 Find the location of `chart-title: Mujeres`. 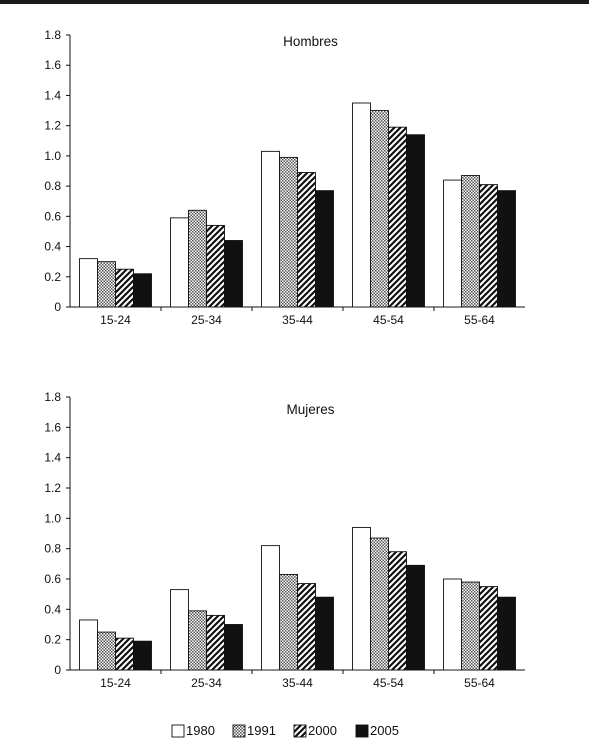

chart-title: Mujeres is located at coordinates (310, 409).